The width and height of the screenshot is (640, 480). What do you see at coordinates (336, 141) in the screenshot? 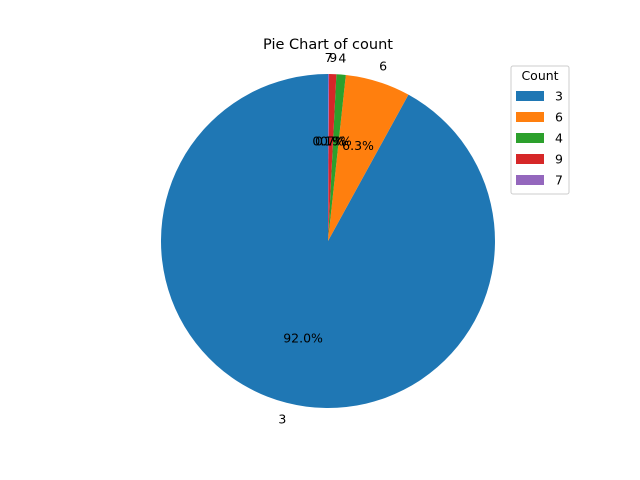
I see `percent-label-4: 0.9%` at bounding box center [336, 141].